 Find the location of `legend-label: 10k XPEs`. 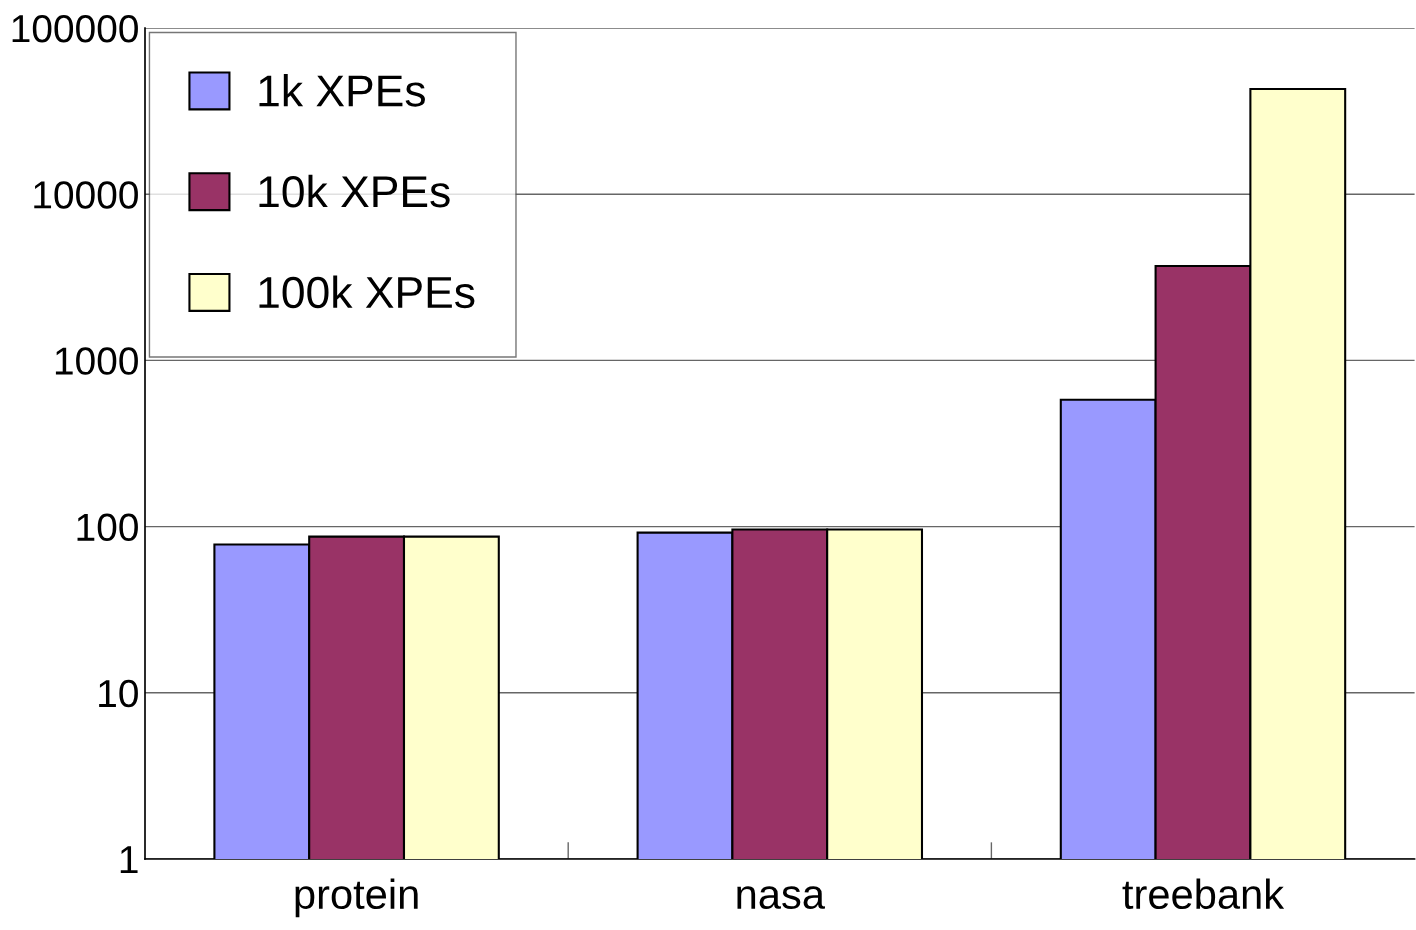

legend-label: 10k XPEs is located at coordinates (354, 191).